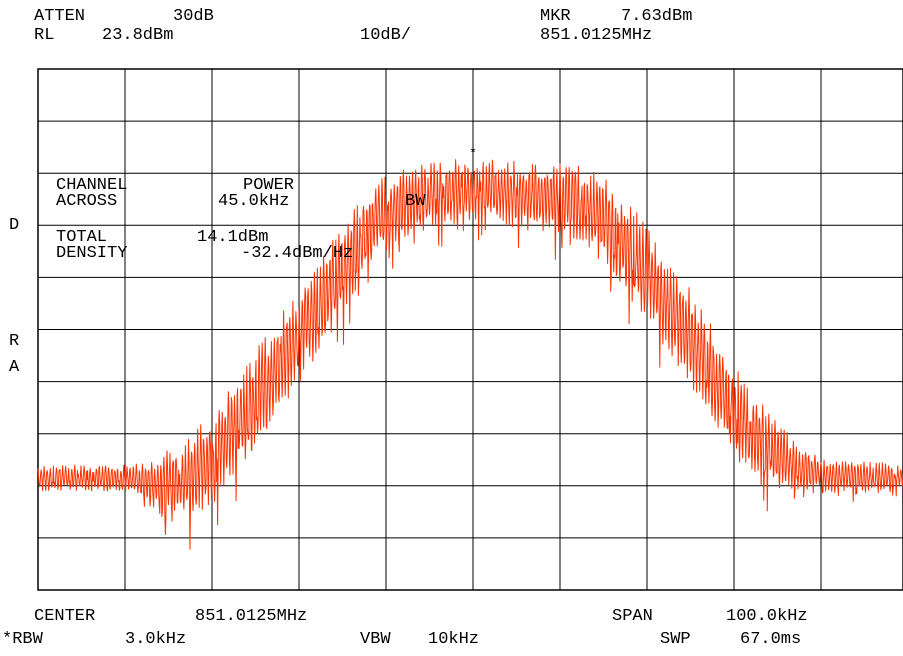 The width and height of the screenshot is (903, 656). What do you see at coordinates (233, 237) in the screenshot?
I see `total-power-value: 14.1dBm` at bounding box center [233, 237].